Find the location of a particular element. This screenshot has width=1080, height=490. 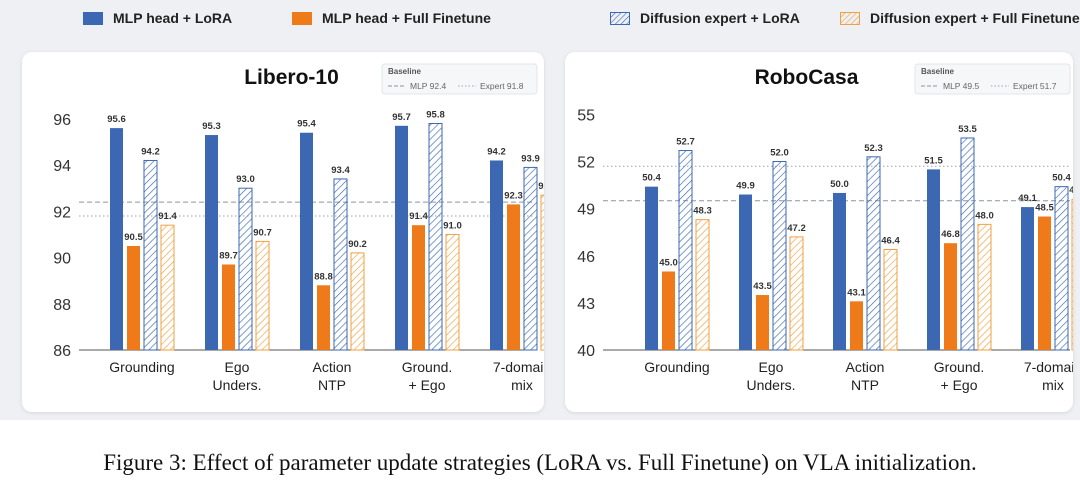

x-tick-label: + Ego is located at coordinates (427, 385).